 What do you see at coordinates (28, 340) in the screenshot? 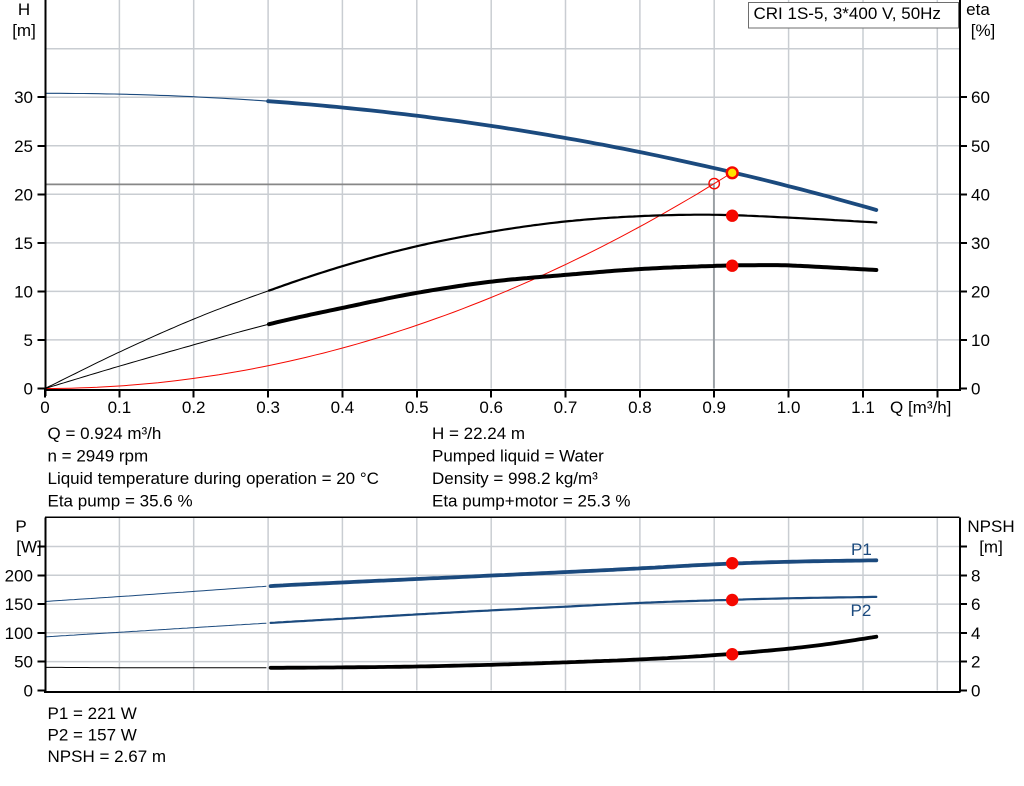
I see `svg-text: 5` at bounding box center [28, 340].